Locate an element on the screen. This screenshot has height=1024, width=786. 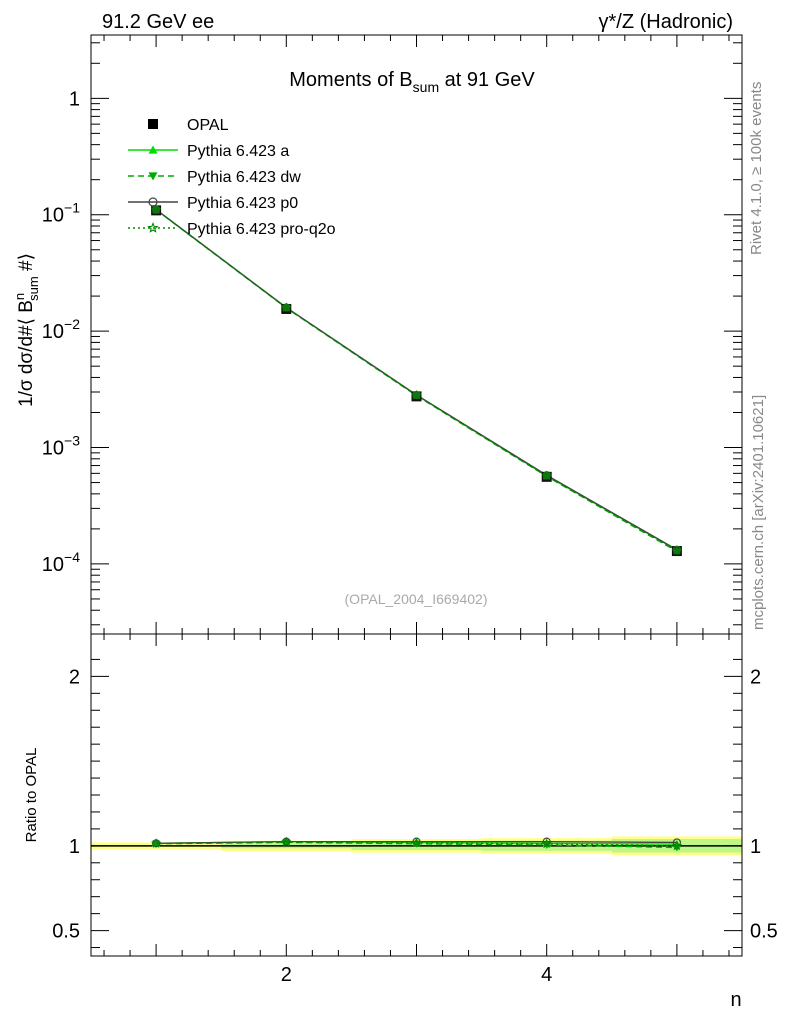
y-tick-label: 10⁻⁴ is located at coordinates (61, 562).